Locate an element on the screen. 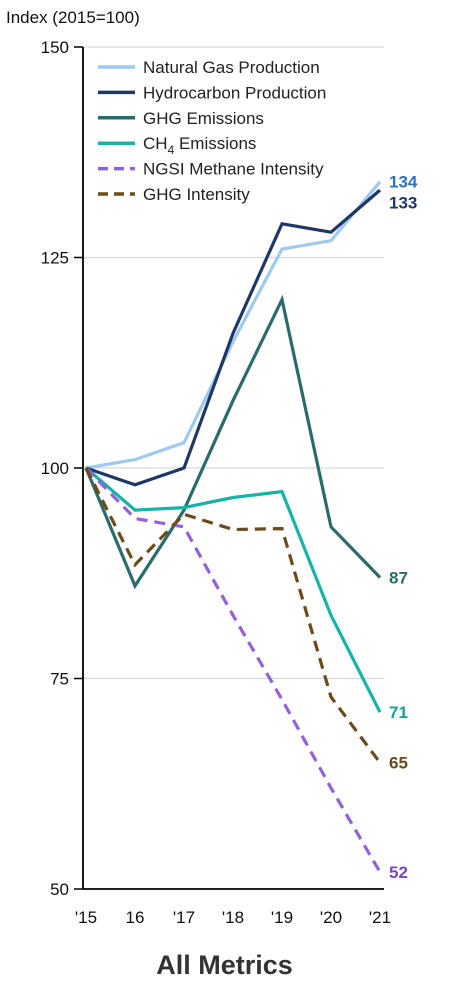 The height and width of the screenshot is (985, 449). legend-label: GHG Intensity is located at coordinates (196, 194).